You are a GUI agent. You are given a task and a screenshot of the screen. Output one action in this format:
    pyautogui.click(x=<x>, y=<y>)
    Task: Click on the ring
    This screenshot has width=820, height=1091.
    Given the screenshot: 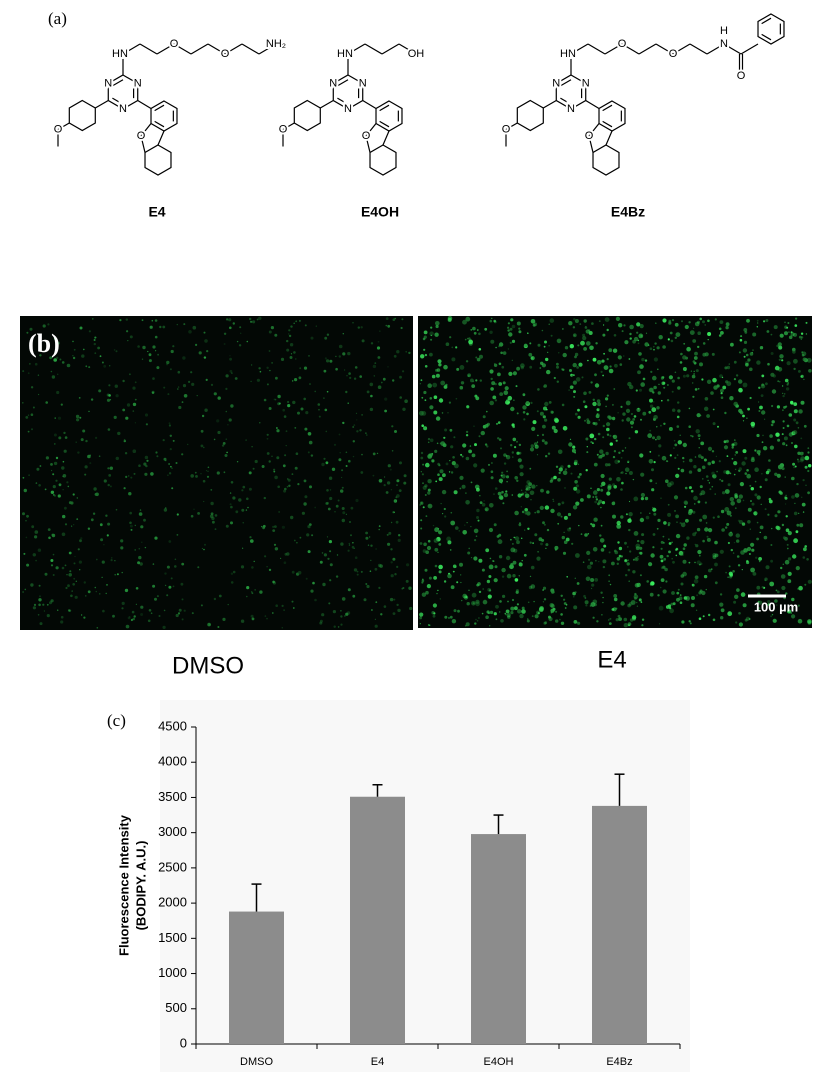 What is the action you would take?
    pyautogui.click(x=530, y=115)
    